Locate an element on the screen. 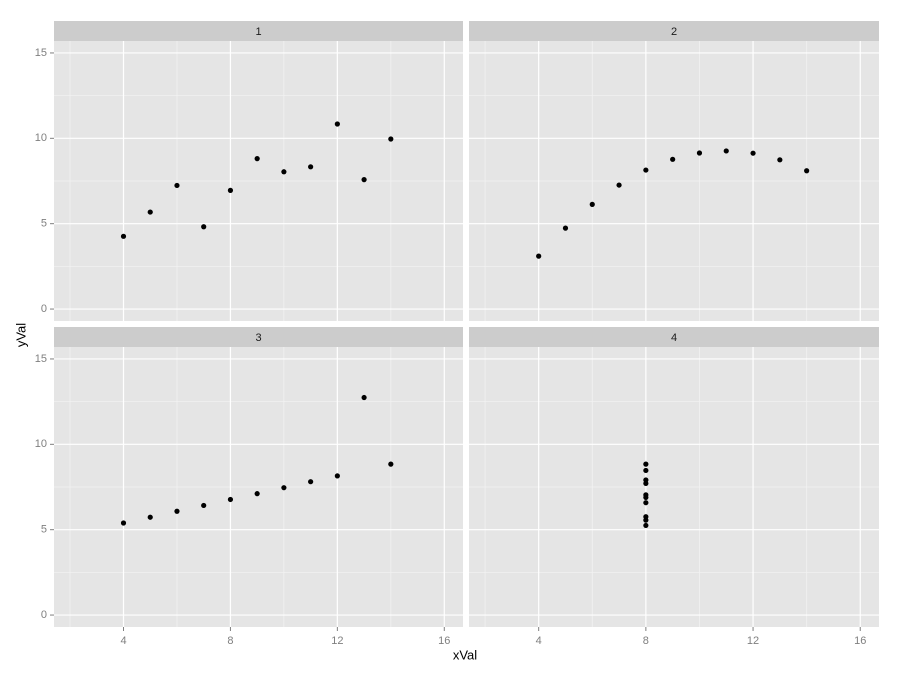 The height and width of the screenshot is (677, 902). strip-label: 4 is located at coordinates (674, 338).